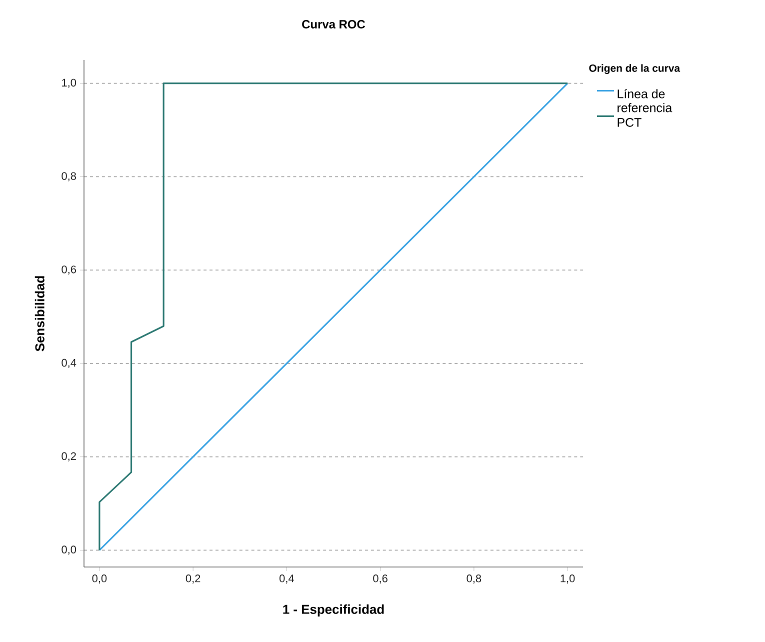 The height and width of the screenshot is (642, 765). I want to click on y-tick-label: 0,4, so click(69, 363).